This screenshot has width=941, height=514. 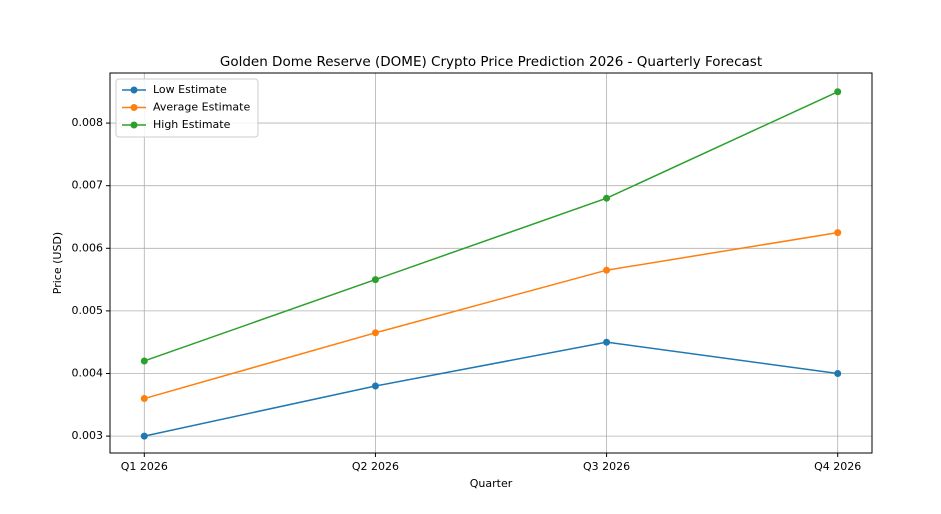 What do you see at coordinates (192, 124) in the screenshot?
I see `legend-label: High Estimate` at bounding box center [192, 124].